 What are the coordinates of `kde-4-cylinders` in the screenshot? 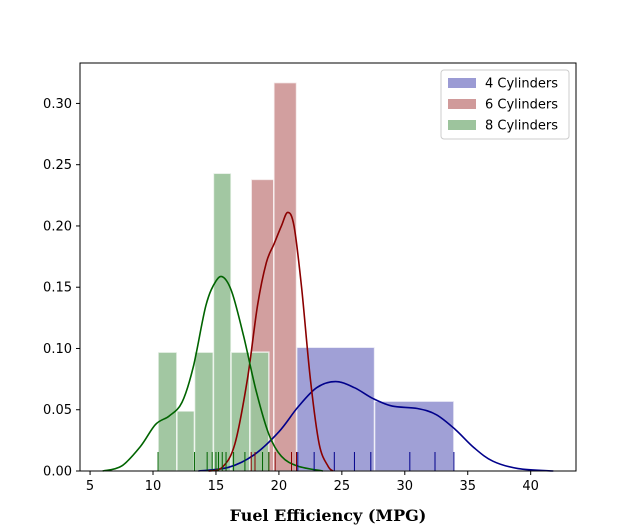 It's located at (376, 426).